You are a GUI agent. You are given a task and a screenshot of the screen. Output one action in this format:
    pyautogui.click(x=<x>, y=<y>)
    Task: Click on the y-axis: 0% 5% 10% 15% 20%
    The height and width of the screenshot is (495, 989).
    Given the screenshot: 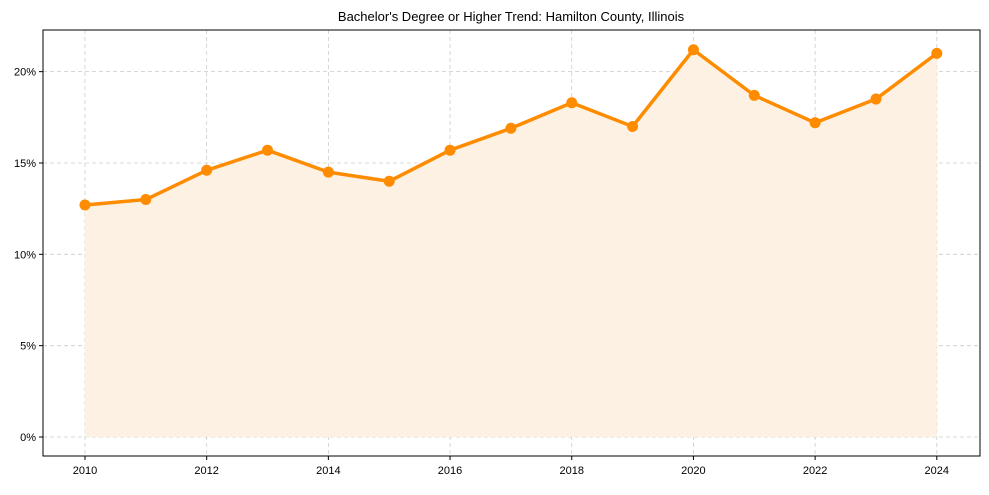 What is the action you would take?
    pyautogui.click(x=28, y=255)
    